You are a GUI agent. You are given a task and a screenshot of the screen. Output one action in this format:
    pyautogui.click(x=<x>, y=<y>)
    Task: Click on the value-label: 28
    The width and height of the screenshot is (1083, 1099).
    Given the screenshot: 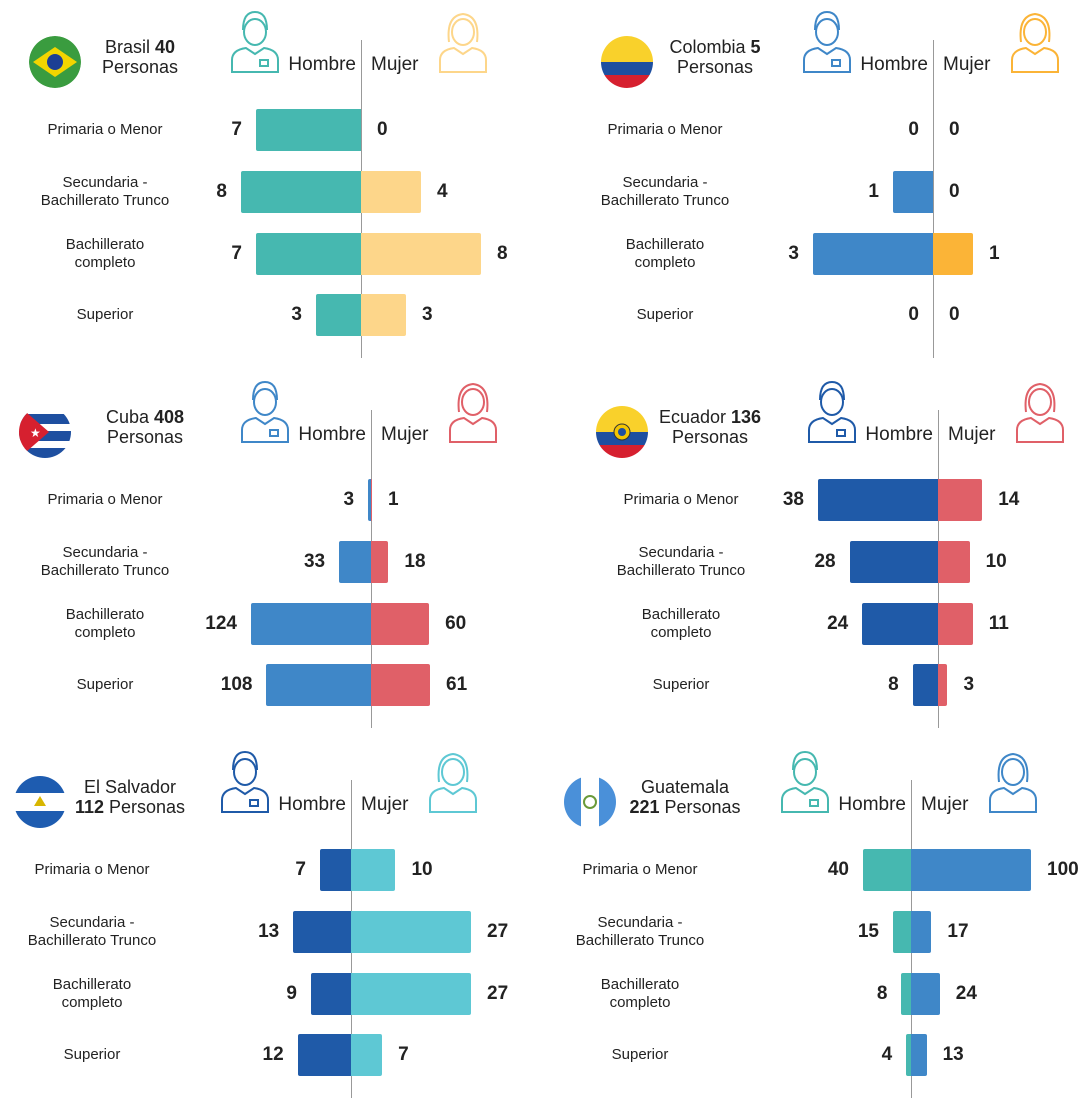 What is the action you would take?
    pyautogui.click(x=825, y=561)
    